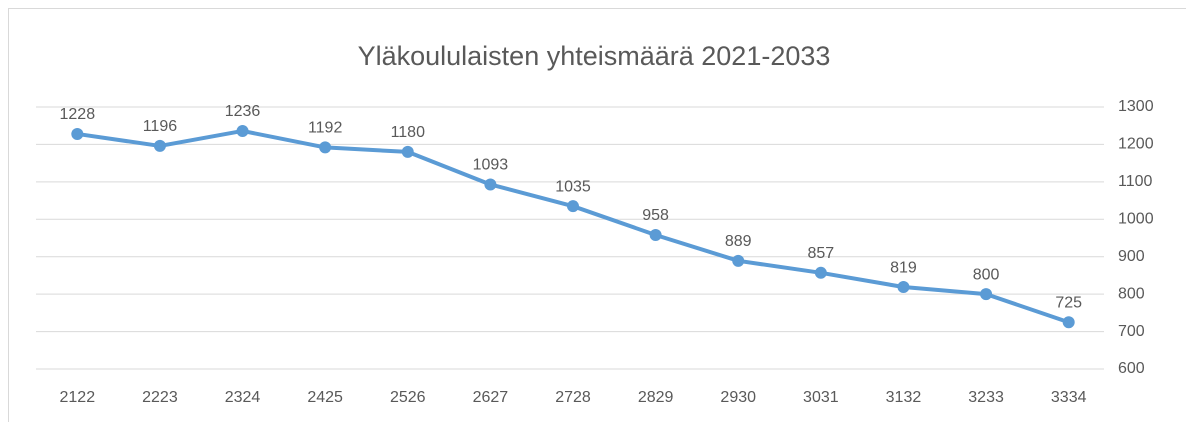 The width and height of the screenshot is (1186, 422). I want to click on x-tick-label: 3031, so click(821, 397).